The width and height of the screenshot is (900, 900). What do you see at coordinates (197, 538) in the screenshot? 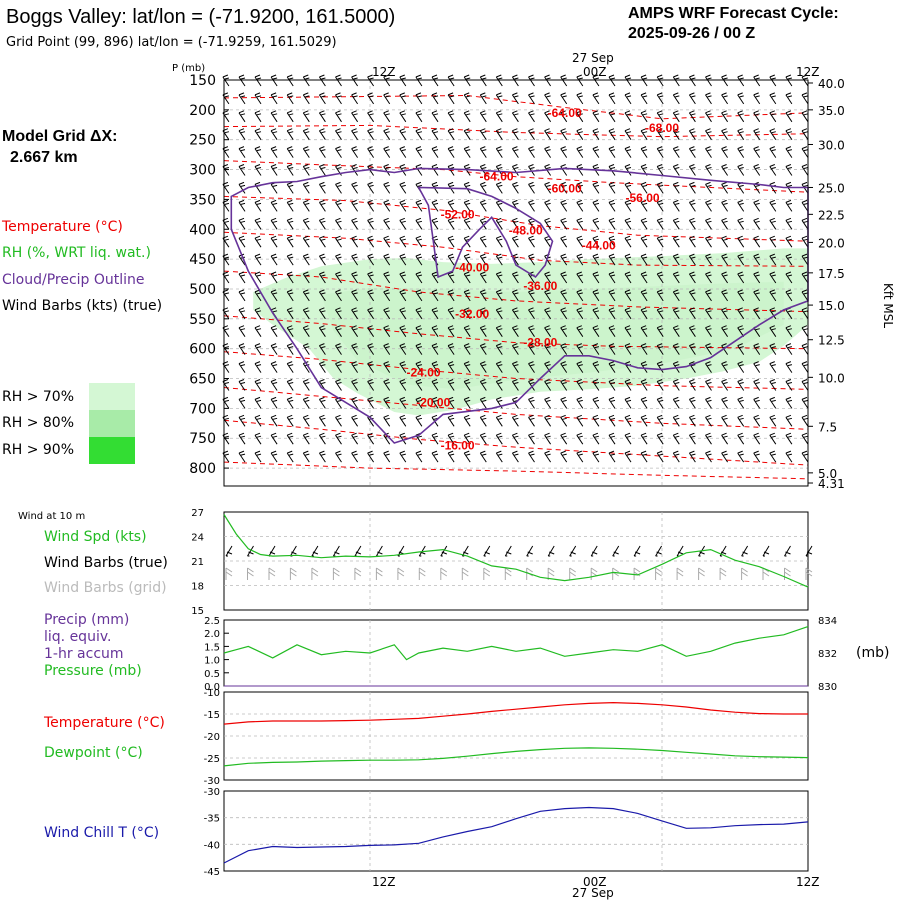
I see `wind-tick-label: 24` at bounding box center [197, 538].